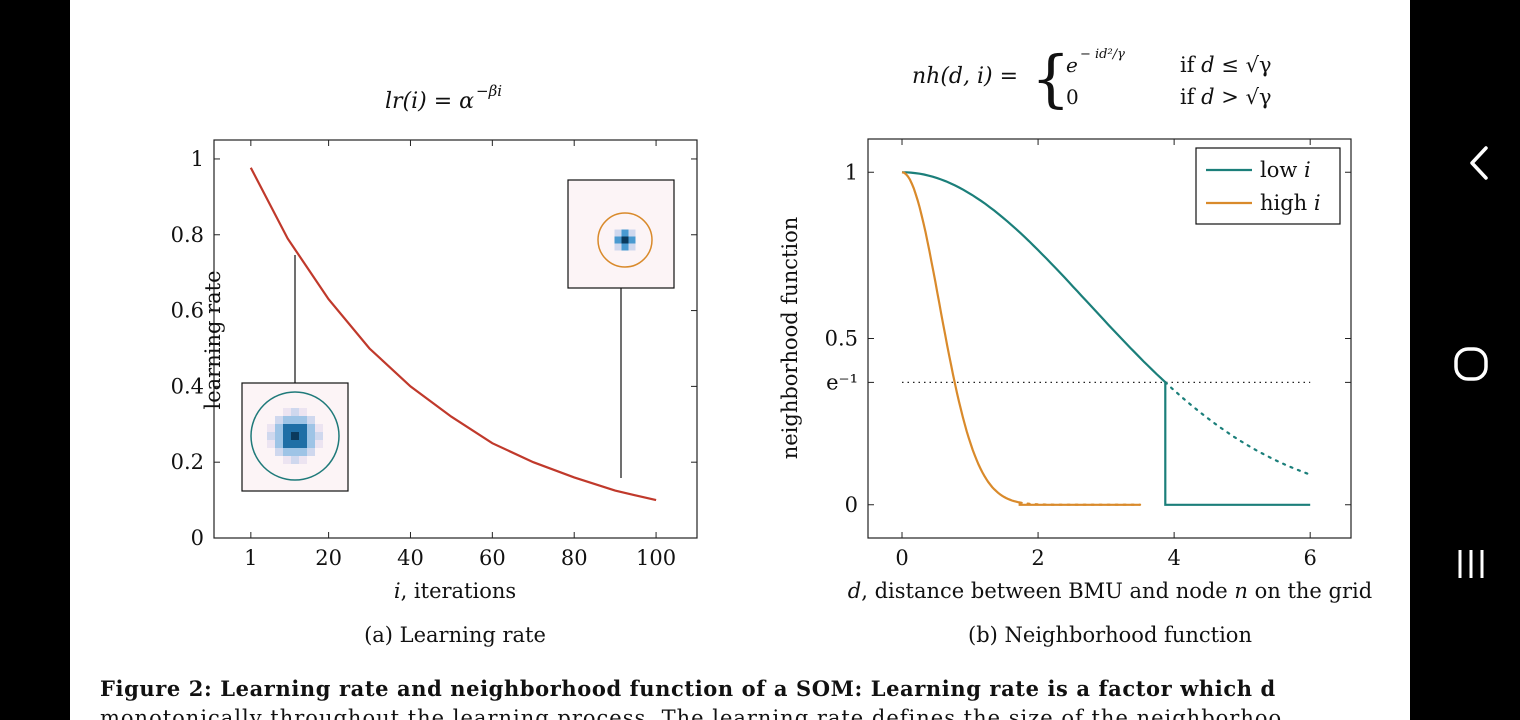 The width and height of the screenshot is (1520, 720). What do you see at coordinates (455, 635) in the screenshot?
I see `a-subcaption: (a) Learning rate` at bounding box center [455, 635].